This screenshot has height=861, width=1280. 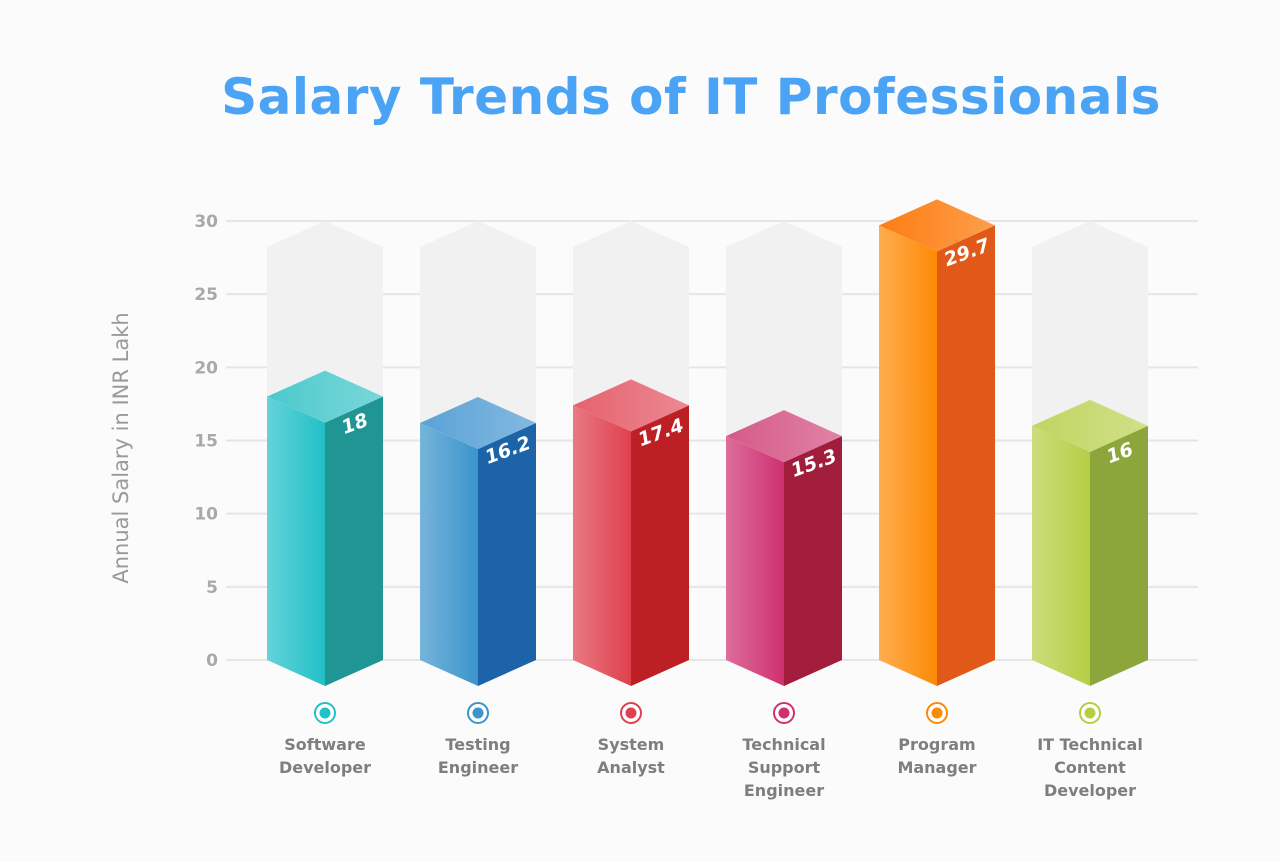 What do you see at coordinates (631, 744) in the screenshot?
I see `category-label: System` at bounding box center [631, 744].